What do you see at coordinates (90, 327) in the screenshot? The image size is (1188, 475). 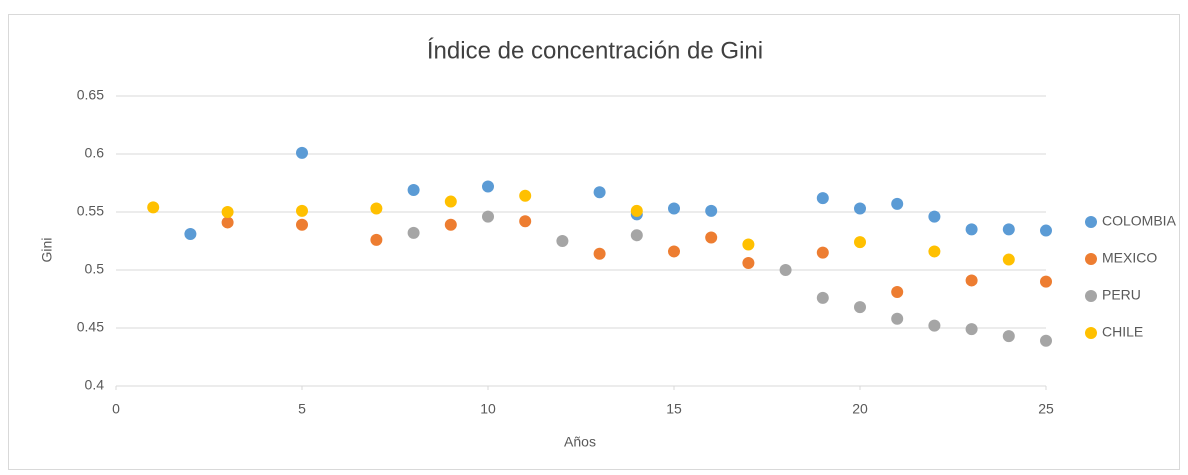 I see `y-tick-label: 0.45` at bounding box center [90, 327].